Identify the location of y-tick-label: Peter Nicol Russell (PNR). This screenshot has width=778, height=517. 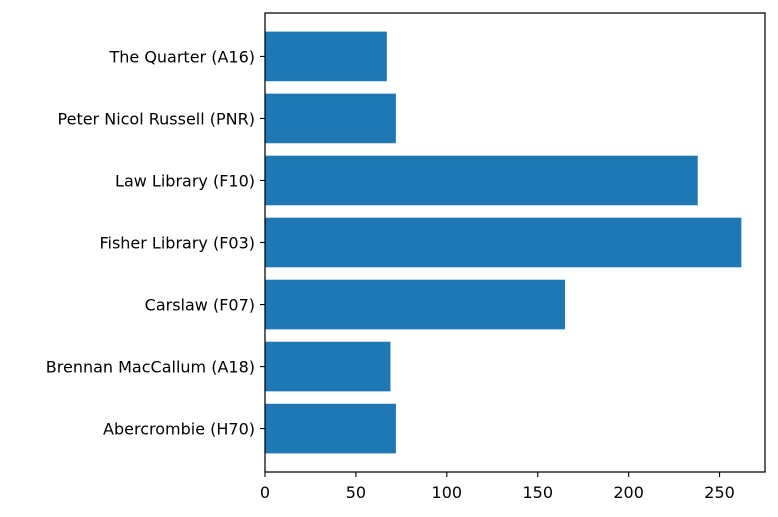
(156, 118).